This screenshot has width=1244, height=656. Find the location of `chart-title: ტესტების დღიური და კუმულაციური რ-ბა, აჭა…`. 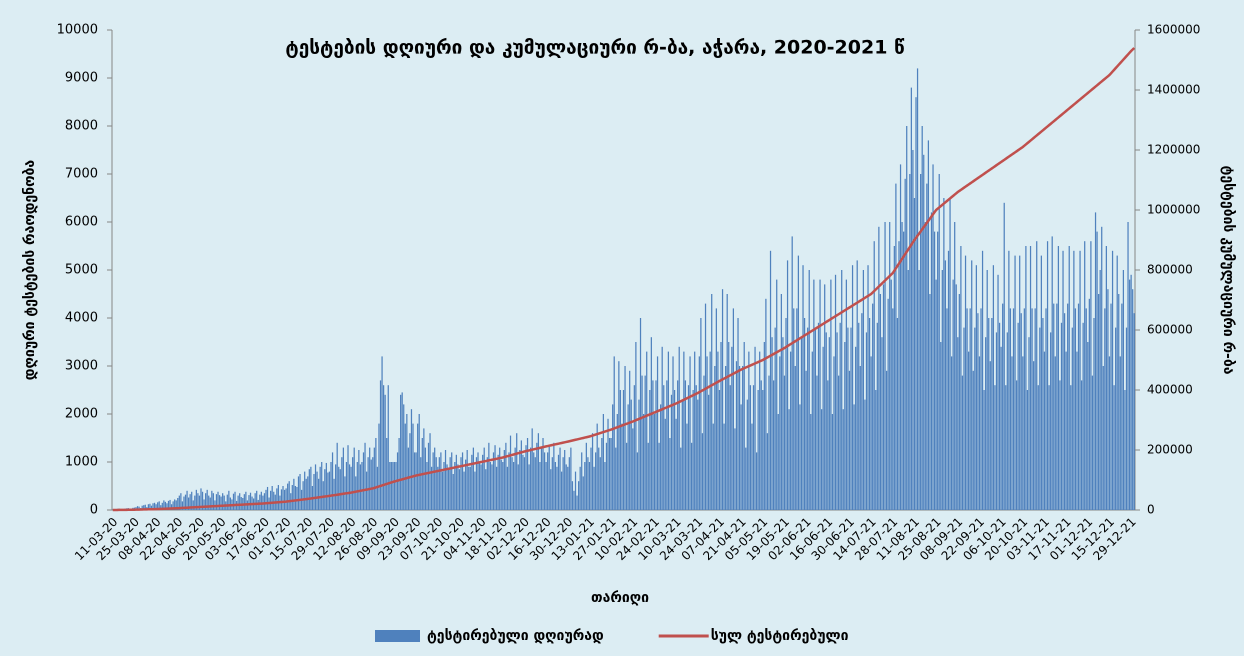

chart-title: ტესტების დღიური და კუმულაციური რ-ბა, აჭა… is located at coordinates (595, 48).